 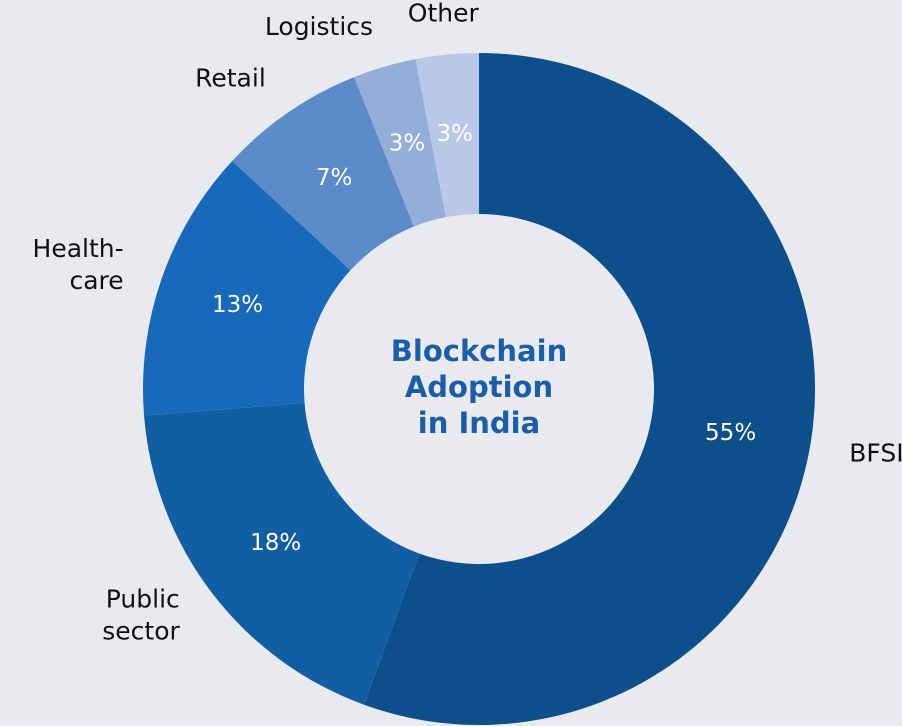 What do you see at coordinates (444, 14) in the screenshot?
I see `category-label: Other` at bounding box center [444, 14].